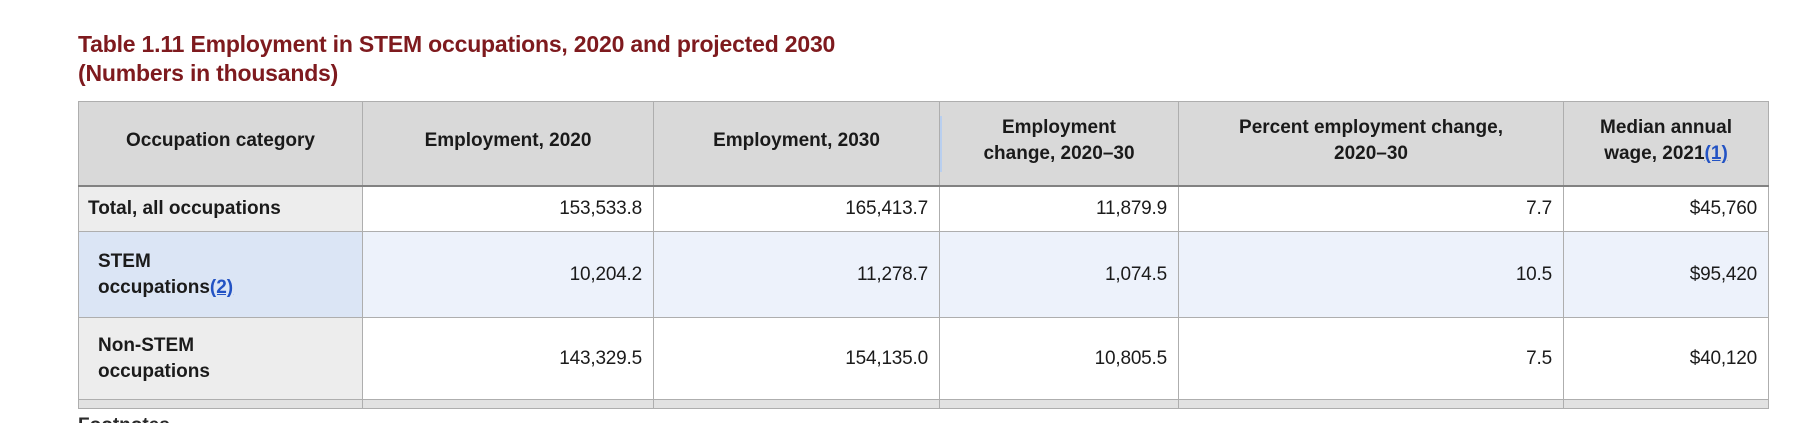 The width and height of the screenshot is (1802, 448). What do you see at coordinates (208, 73) in the screenshot?
I see `table-subtitle: (Numbers in thousands)` at bounding box center [208, 73].